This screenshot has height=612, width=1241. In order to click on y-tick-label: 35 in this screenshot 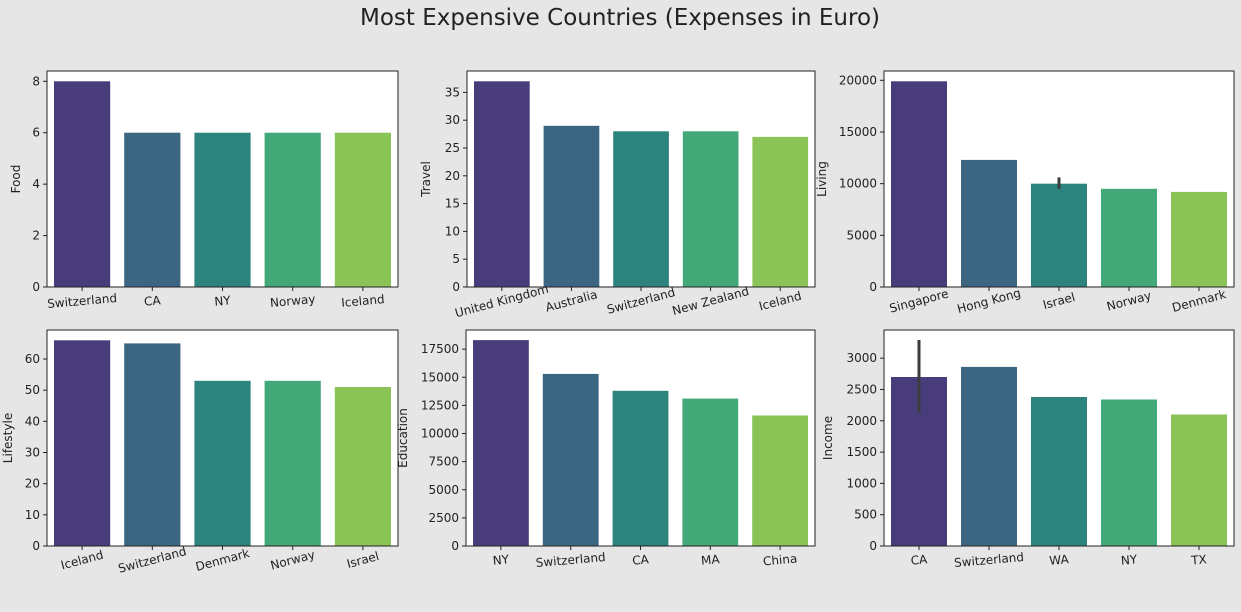, I will do `click(452, 92)`.